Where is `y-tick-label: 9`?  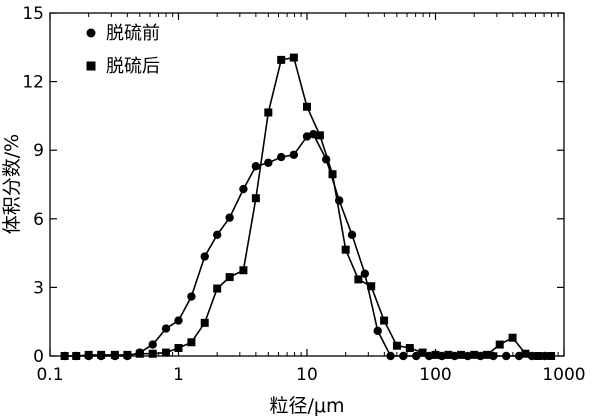 y-tick-label: 9 is located at coordinates (38, 151).